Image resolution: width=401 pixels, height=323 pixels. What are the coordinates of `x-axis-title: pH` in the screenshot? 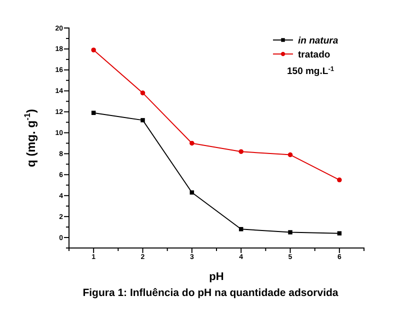 It's located at (216, 277).